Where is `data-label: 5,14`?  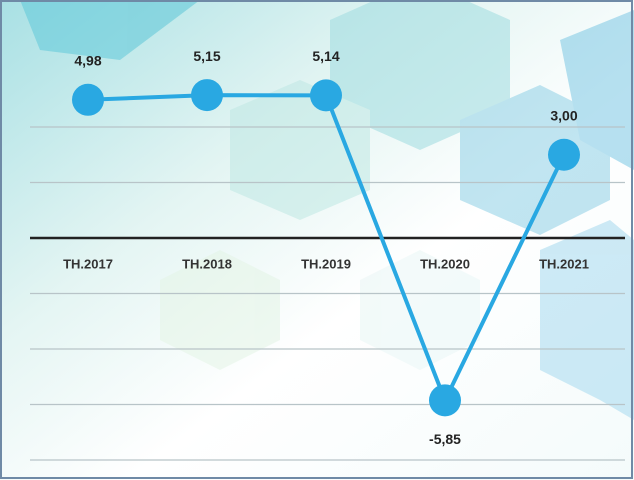
data-label: 5,14 is located at coordinates (325, 56).